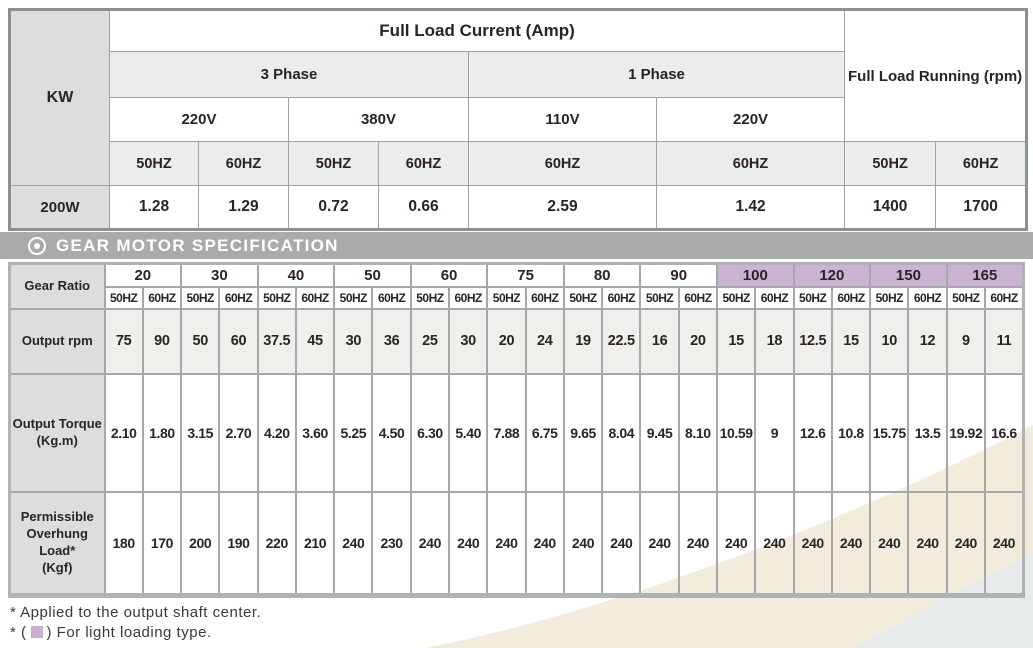  I want to click on gear-ratio-col-165: 165, so click(985, 275).